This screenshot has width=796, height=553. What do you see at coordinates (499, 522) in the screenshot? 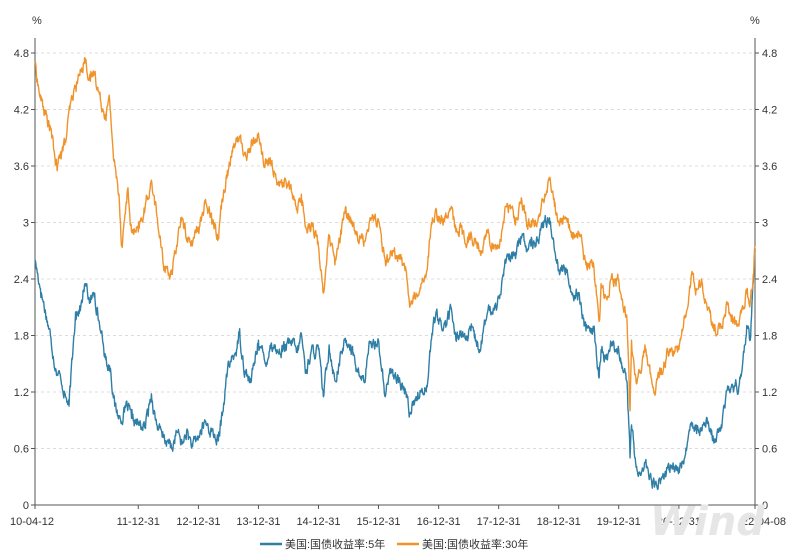
I see `x-tick-label: 17-12-31` at bounding box center [499, 522].